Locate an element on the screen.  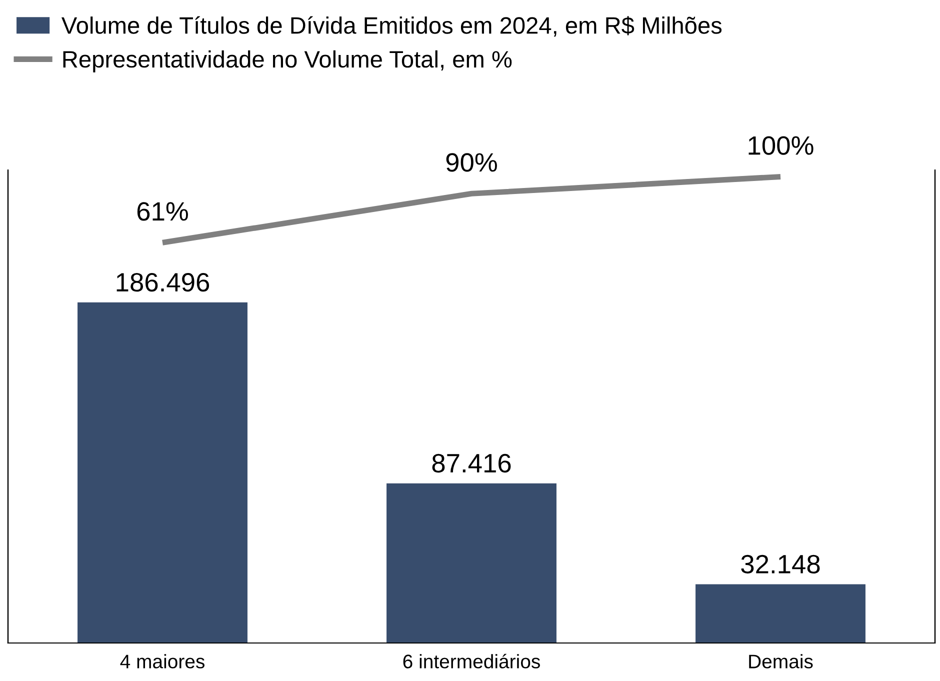
data-label: 87.416 is located at coordinates (471, 463).